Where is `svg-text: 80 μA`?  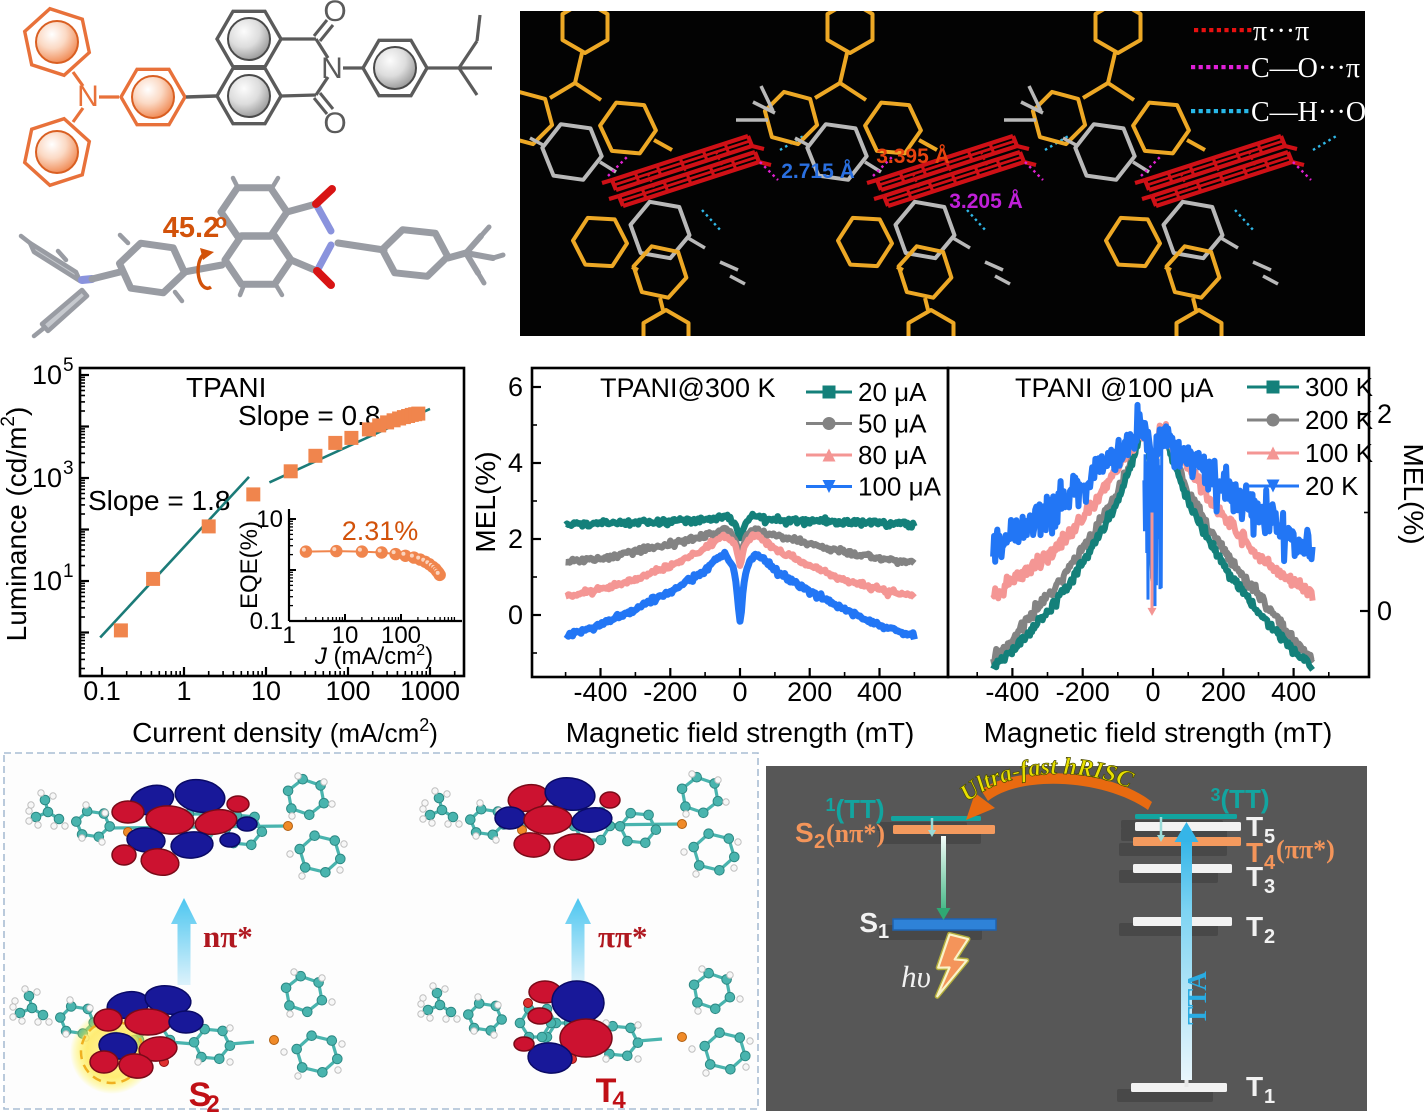
svg-text: 80 μA is located at coordinates (892, 455).